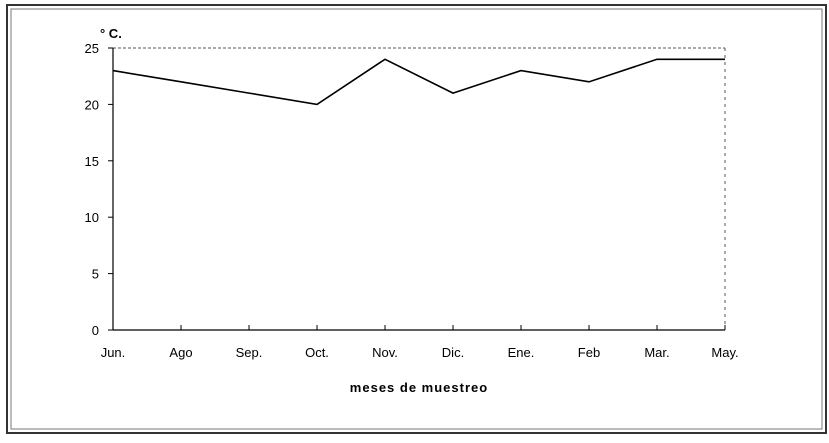 The image size is (829, 443). I want to click on x-tick-label: Nov., so click(385, 352).